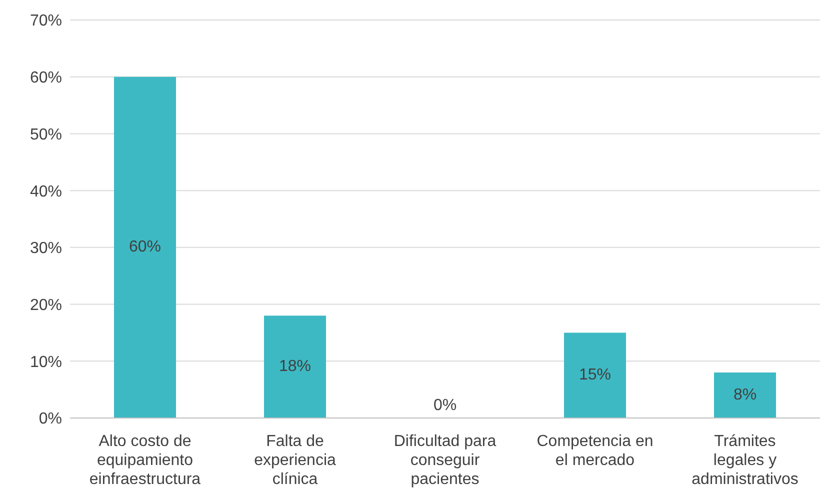 The image size is (838, 501). I want to click on y-tick-label: 10%, so click(46, 362).